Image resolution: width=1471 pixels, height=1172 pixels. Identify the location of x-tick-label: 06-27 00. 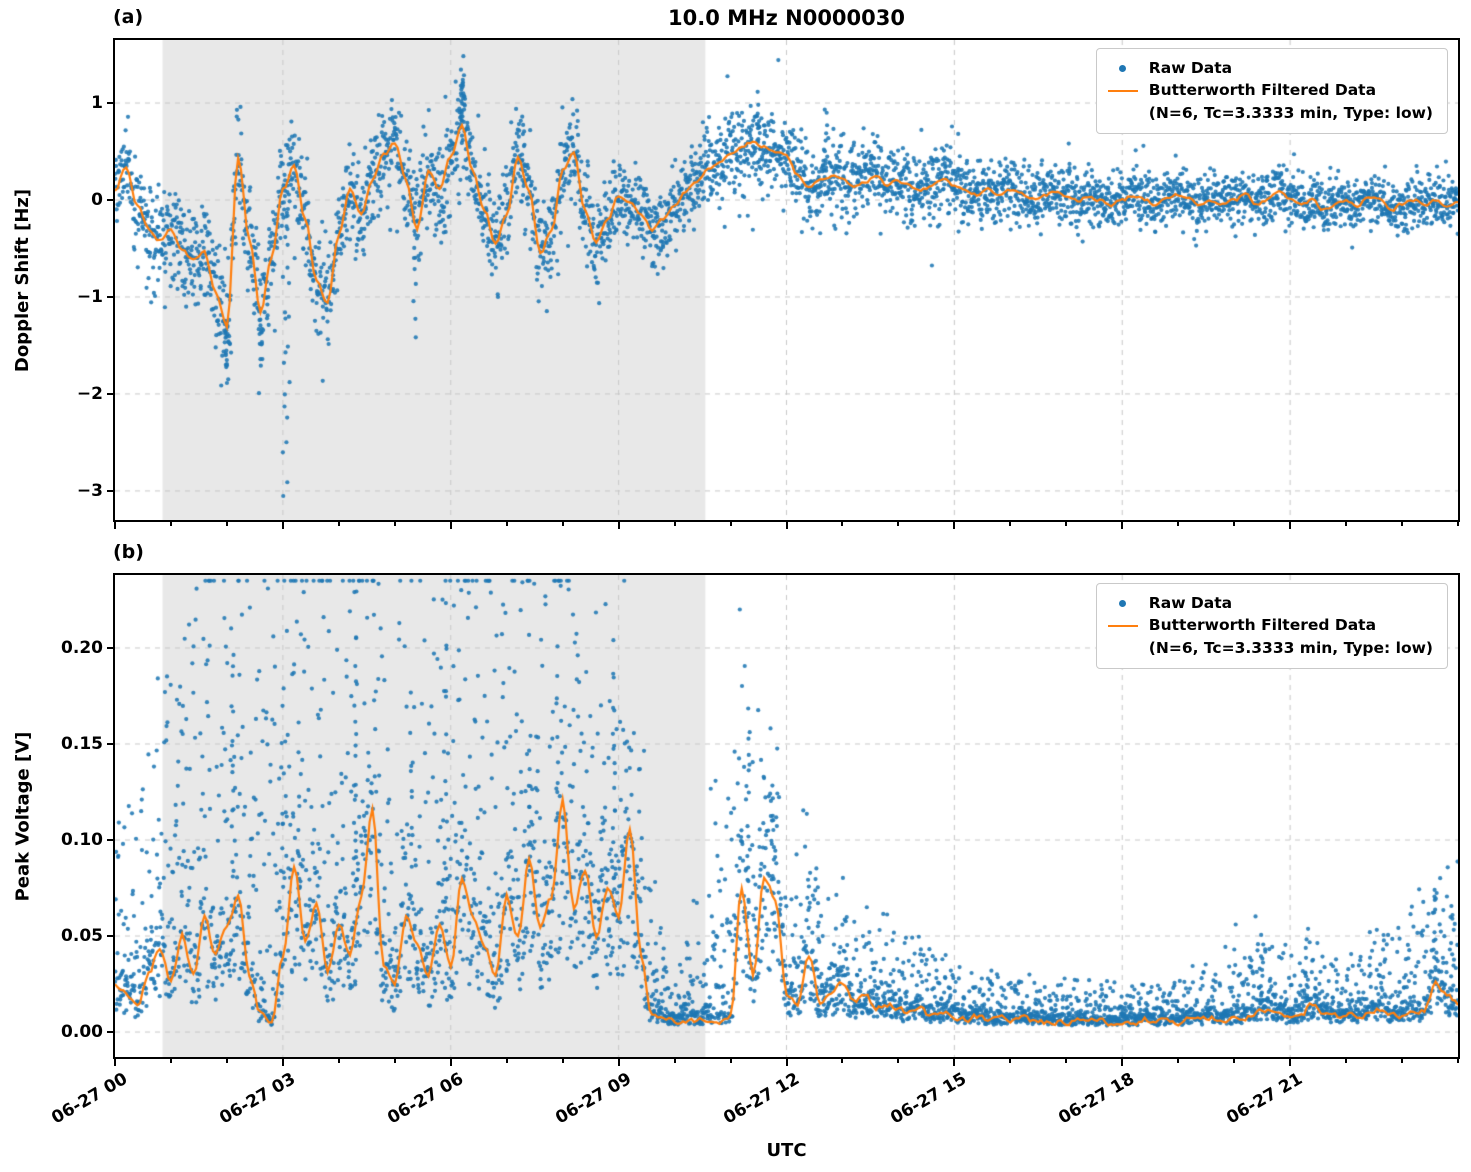
(89, 1099).